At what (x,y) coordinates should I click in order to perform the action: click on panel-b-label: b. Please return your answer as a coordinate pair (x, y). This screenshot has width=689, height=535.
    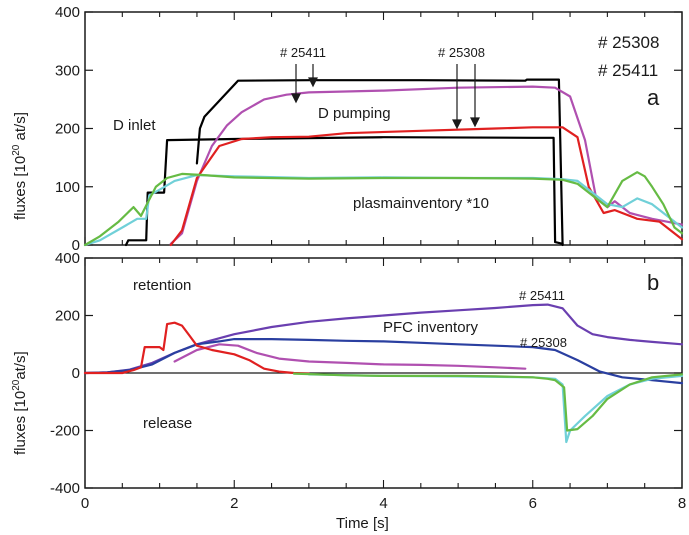
    Looking at the image, I should click on (653, 282).